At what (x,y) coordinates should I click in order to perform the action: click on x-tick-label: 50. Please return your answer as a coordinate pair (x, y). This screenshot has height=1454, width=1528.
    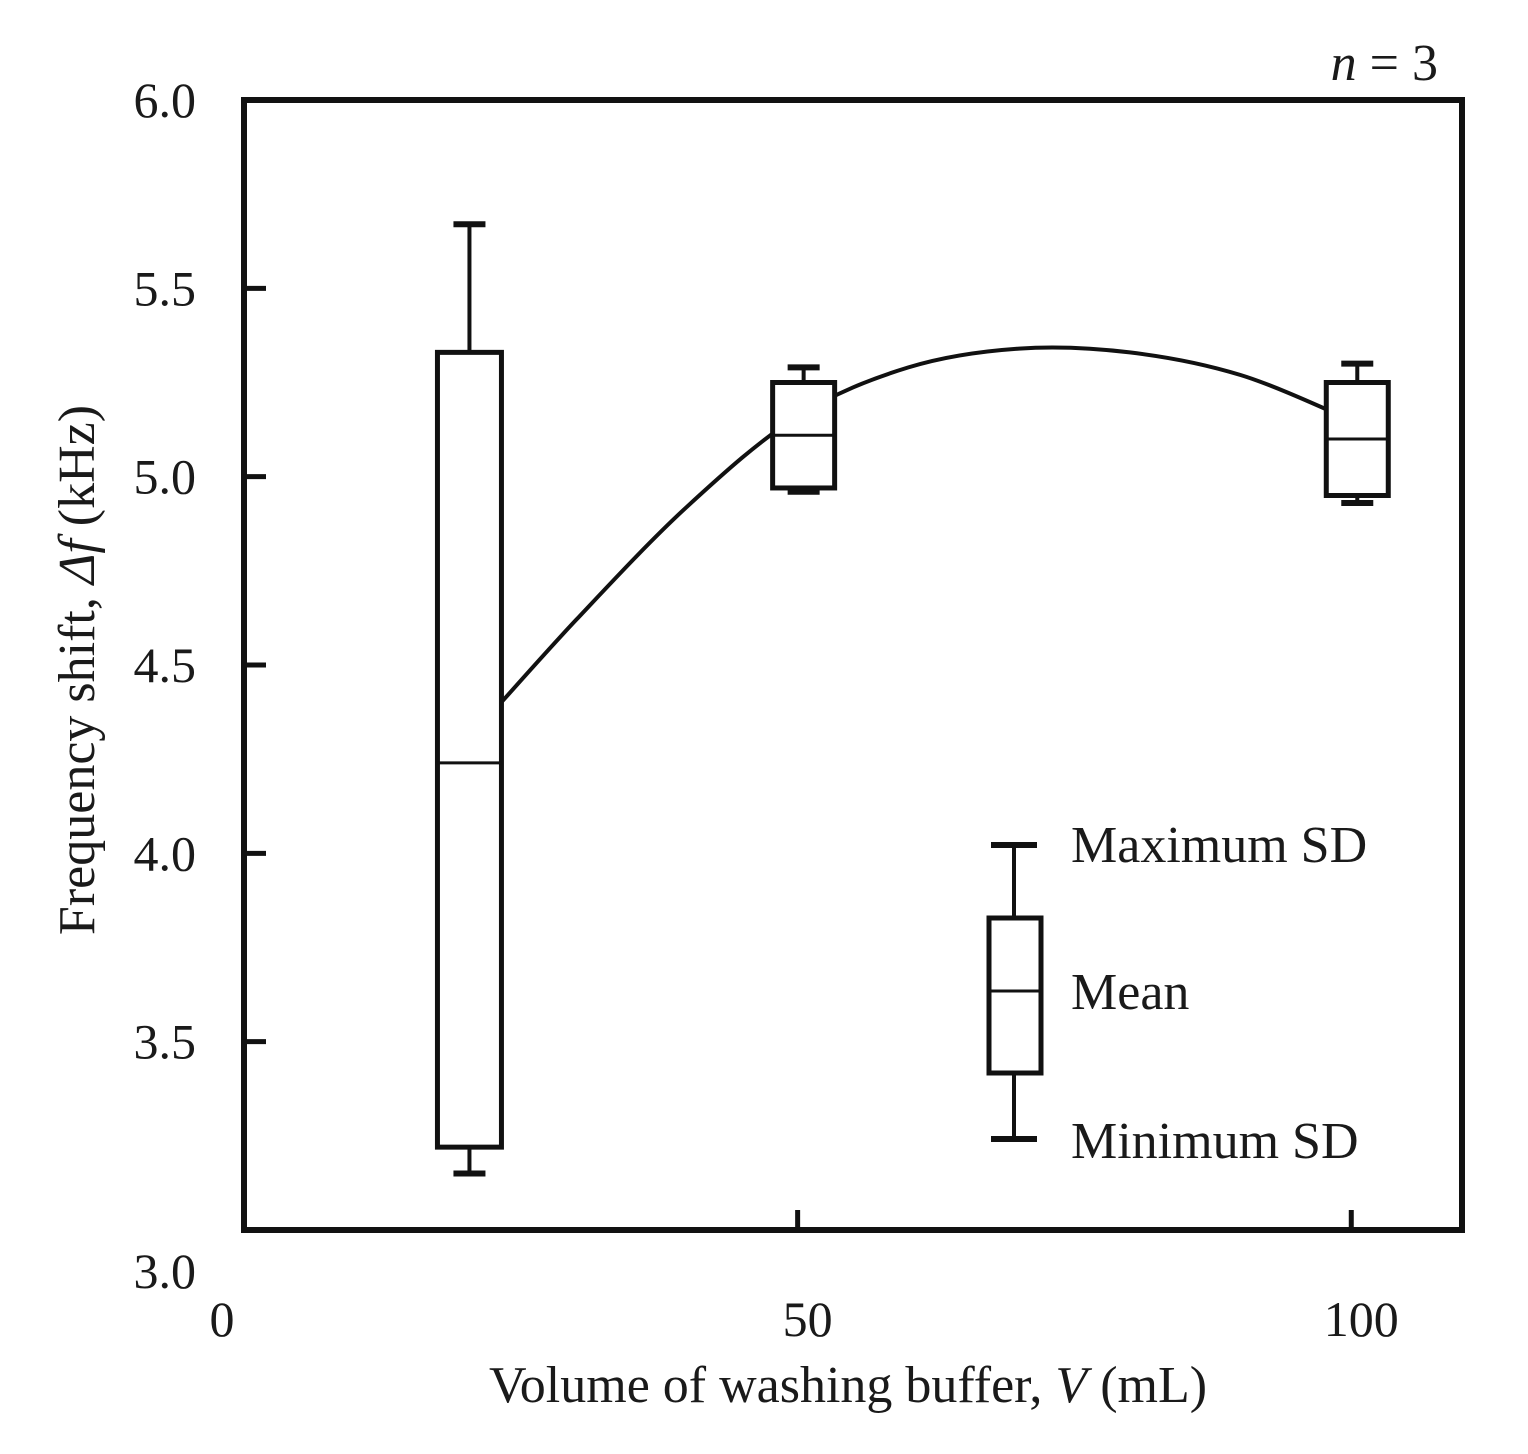
    Looking at the image, I should click on (808, 1319).